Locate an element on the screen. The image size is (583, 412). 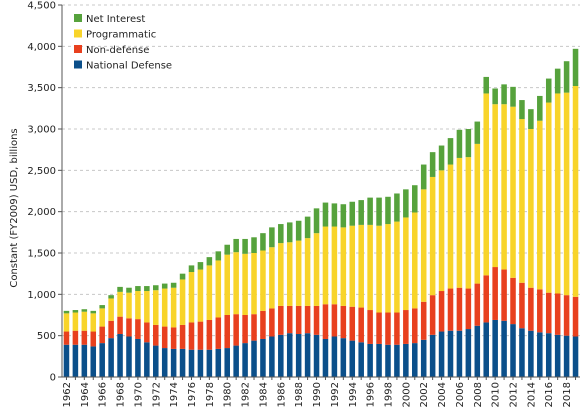
y-tick-label: 3,000 is located at coordinates (41, 130).